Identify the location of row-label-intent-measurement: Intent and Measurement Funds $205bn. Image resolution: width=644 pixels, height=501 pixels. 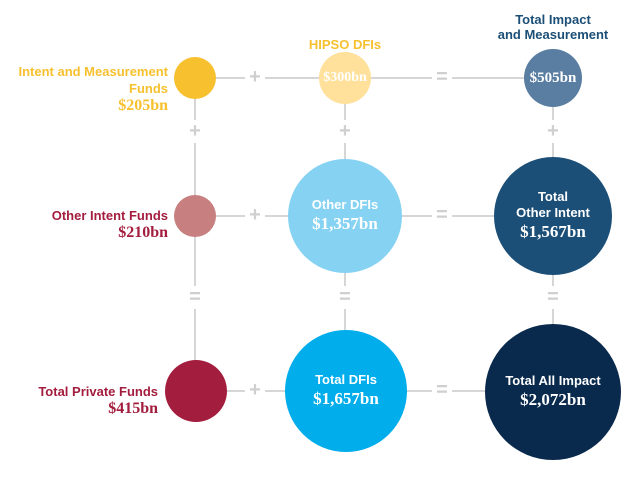
(89, 88).